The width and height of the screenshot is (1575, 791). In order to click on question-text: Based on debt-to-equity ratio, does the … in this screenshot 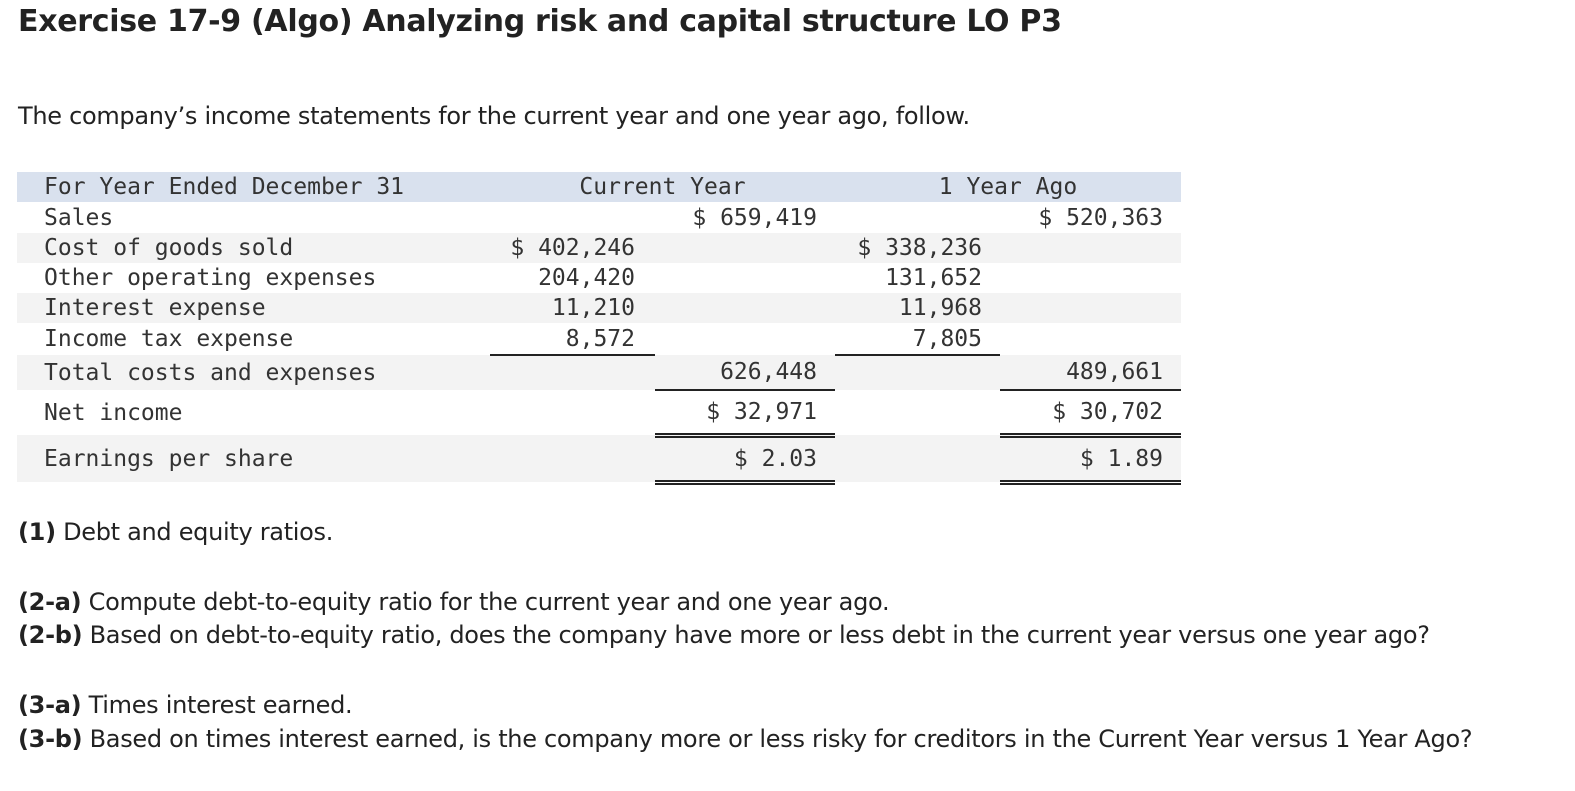, I will do `click(759, 635)`.